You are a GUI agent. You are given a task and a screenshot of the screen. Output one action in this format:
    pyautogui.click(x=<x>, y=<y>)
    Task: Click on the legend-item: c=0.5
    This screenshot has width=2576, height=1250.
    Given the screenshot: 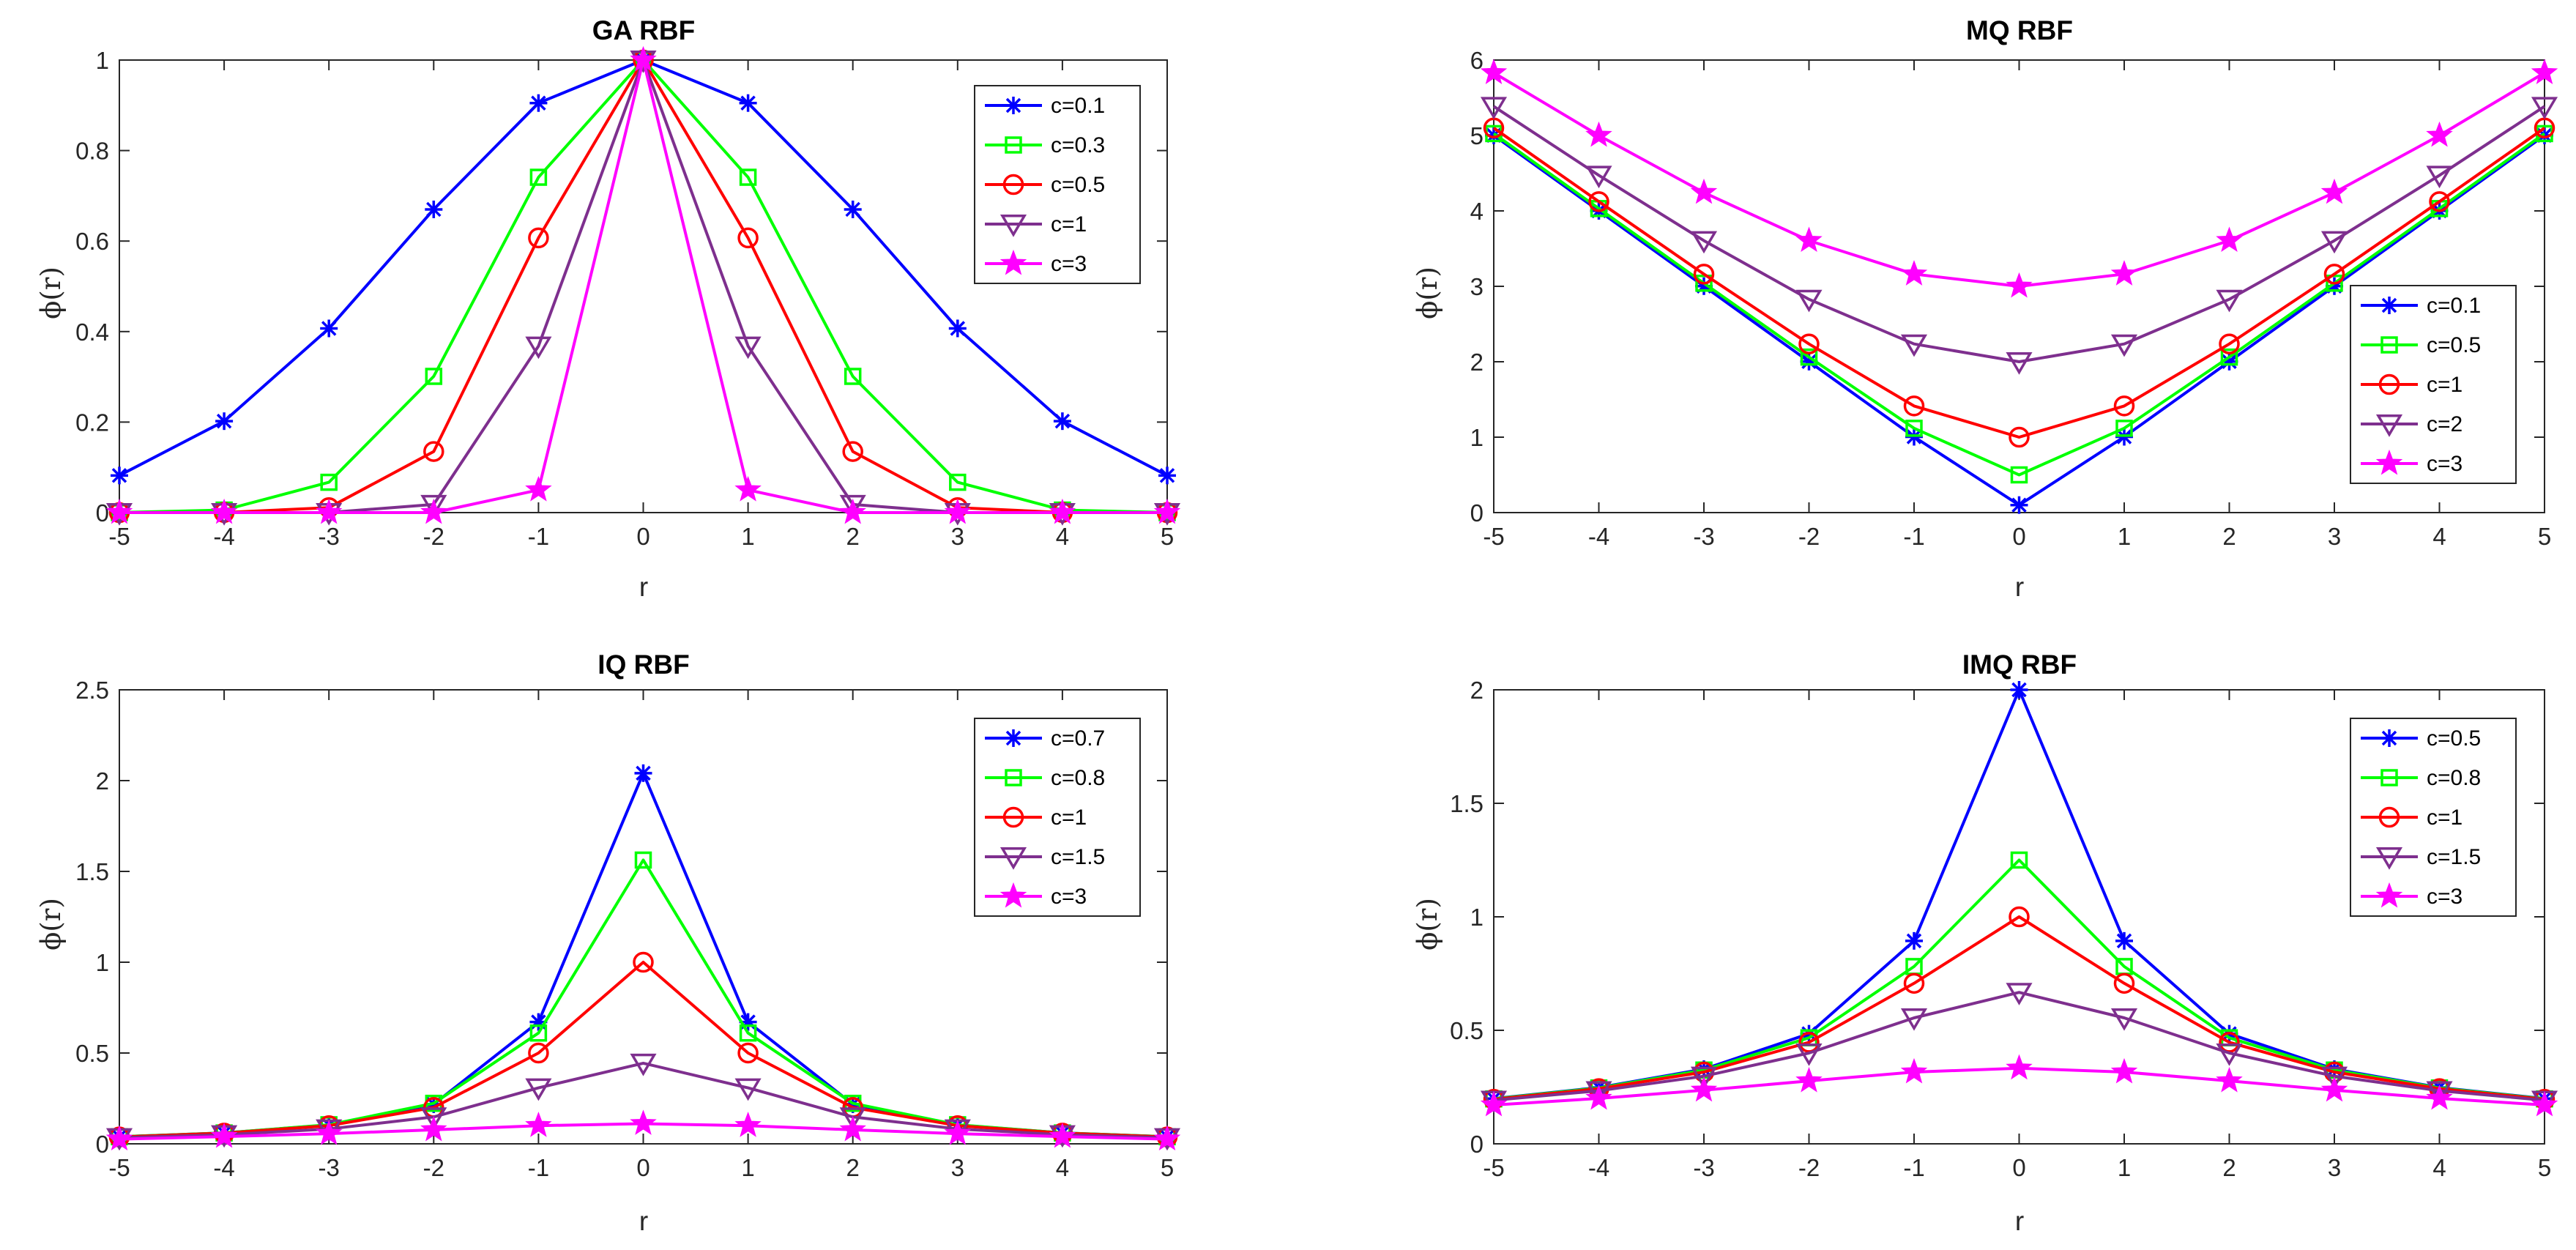 What is the action you would take?
    pyautogui.click(x=1045, y=185)
    